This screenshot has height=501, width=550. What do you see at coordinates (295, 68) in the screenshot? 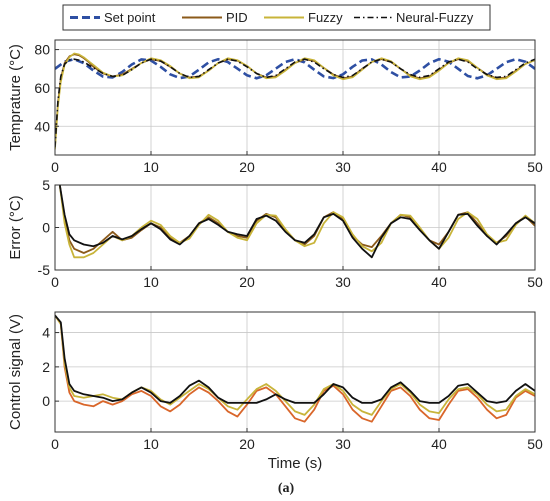
I see `series-line-set-point` at bounding box center [295, 68].